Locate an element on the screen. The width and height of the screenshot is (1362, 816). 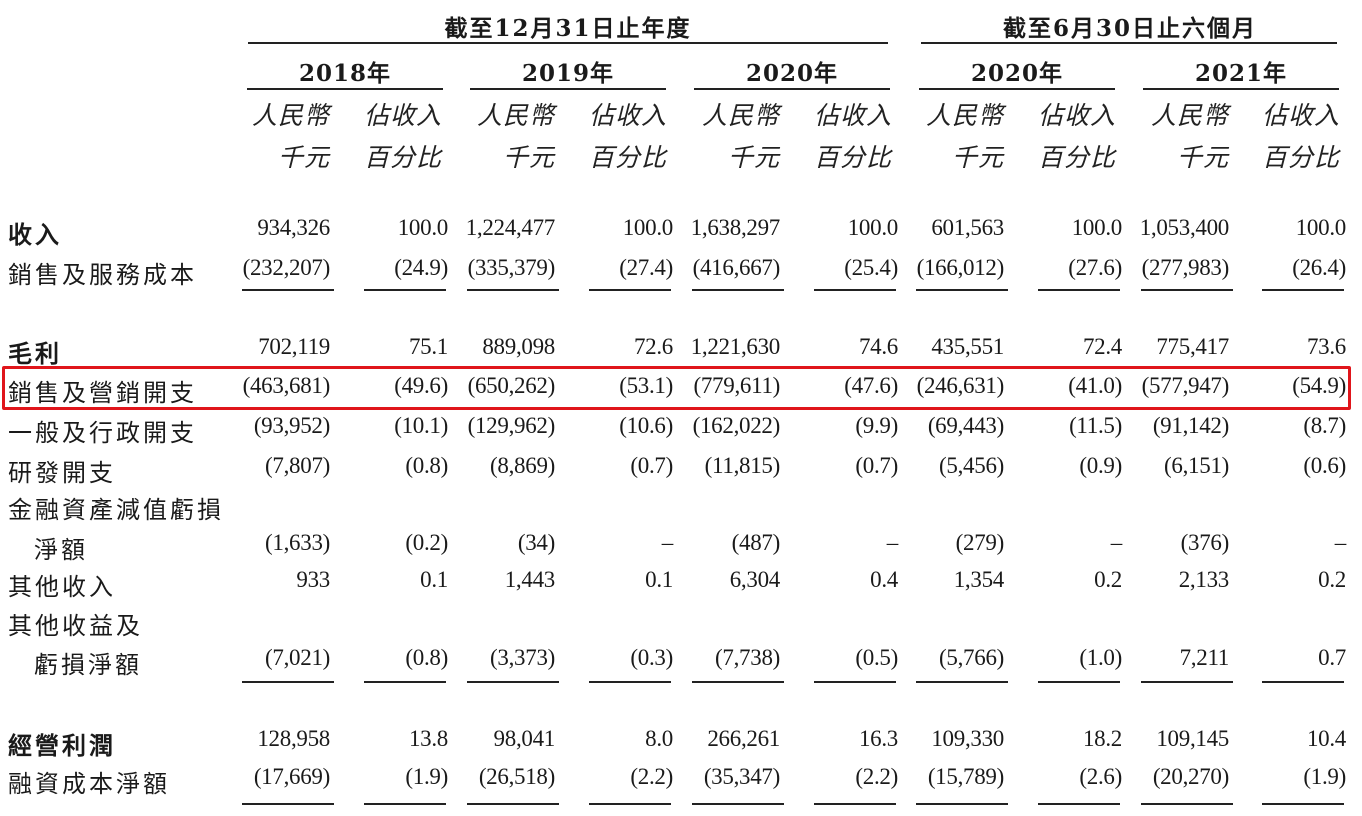
row-label: 其他收入 is located at coordinates (62, 587).